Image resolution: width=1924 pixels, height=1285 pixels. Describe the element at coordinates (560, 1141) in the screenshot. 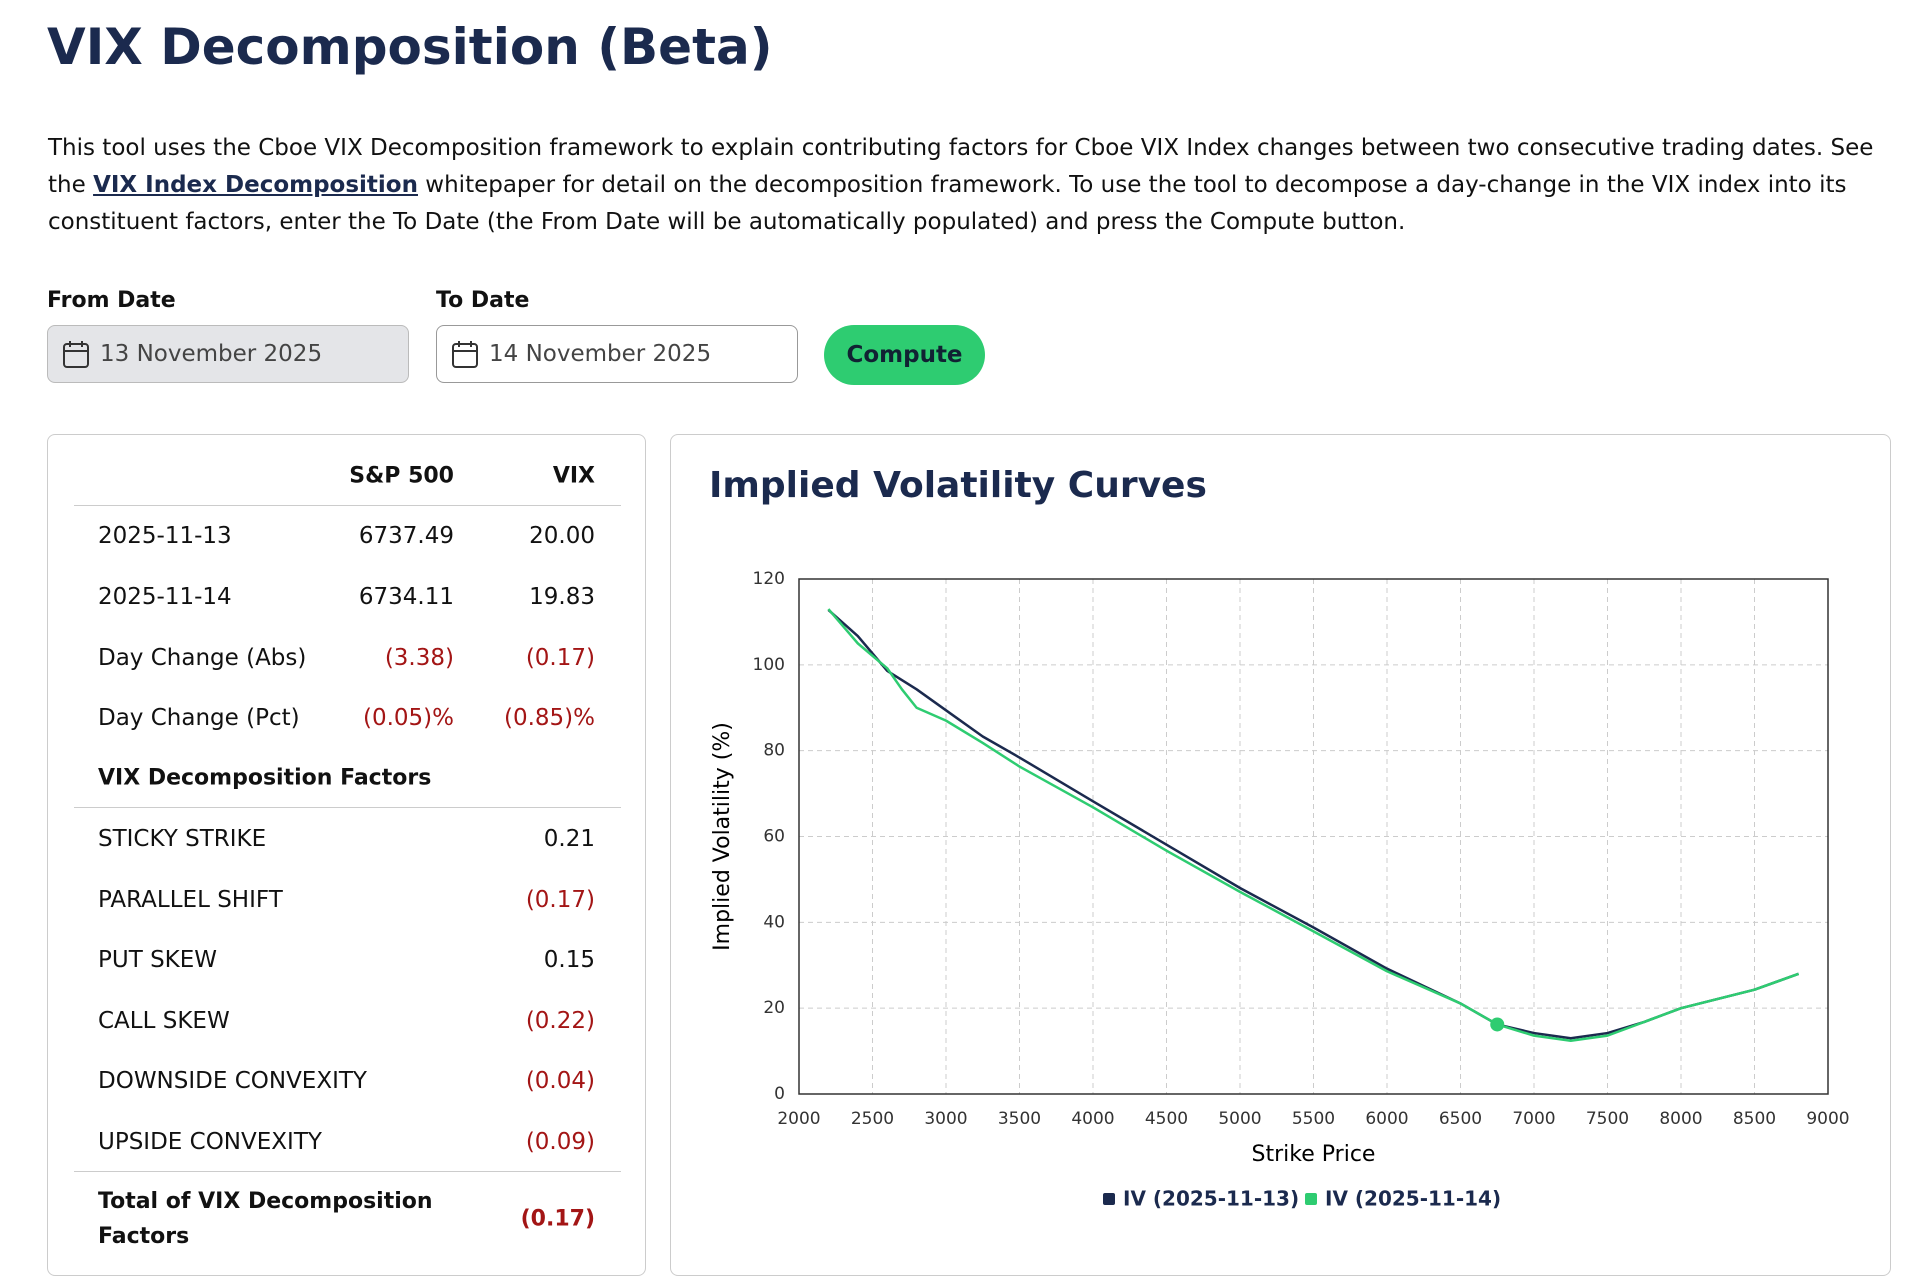

I see `factor-value: (0.09)` at that location.